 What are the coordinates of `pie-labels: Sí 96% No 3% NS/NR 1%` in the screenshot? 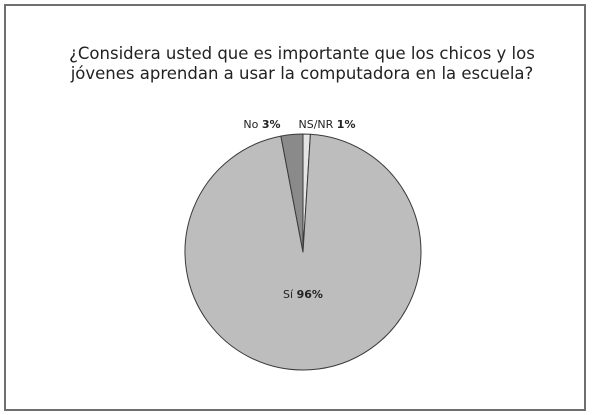 It's located at (299, 209).